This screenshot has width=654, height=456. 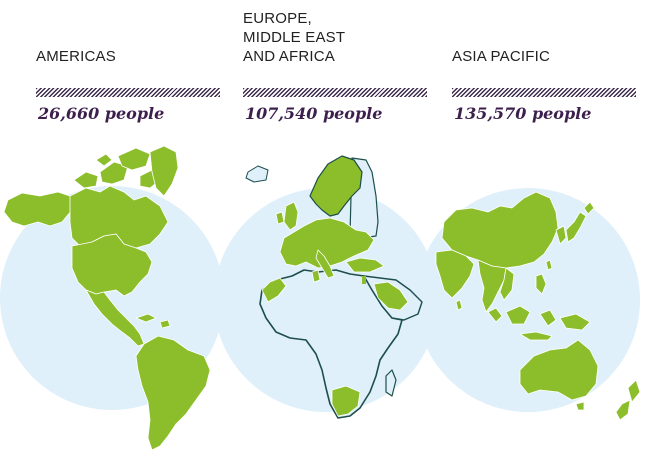 What do you see at coordinates (76, 56) in the screenshot?
I see `region-title-americas: AMERICAS` at bounding box center [76, 56].